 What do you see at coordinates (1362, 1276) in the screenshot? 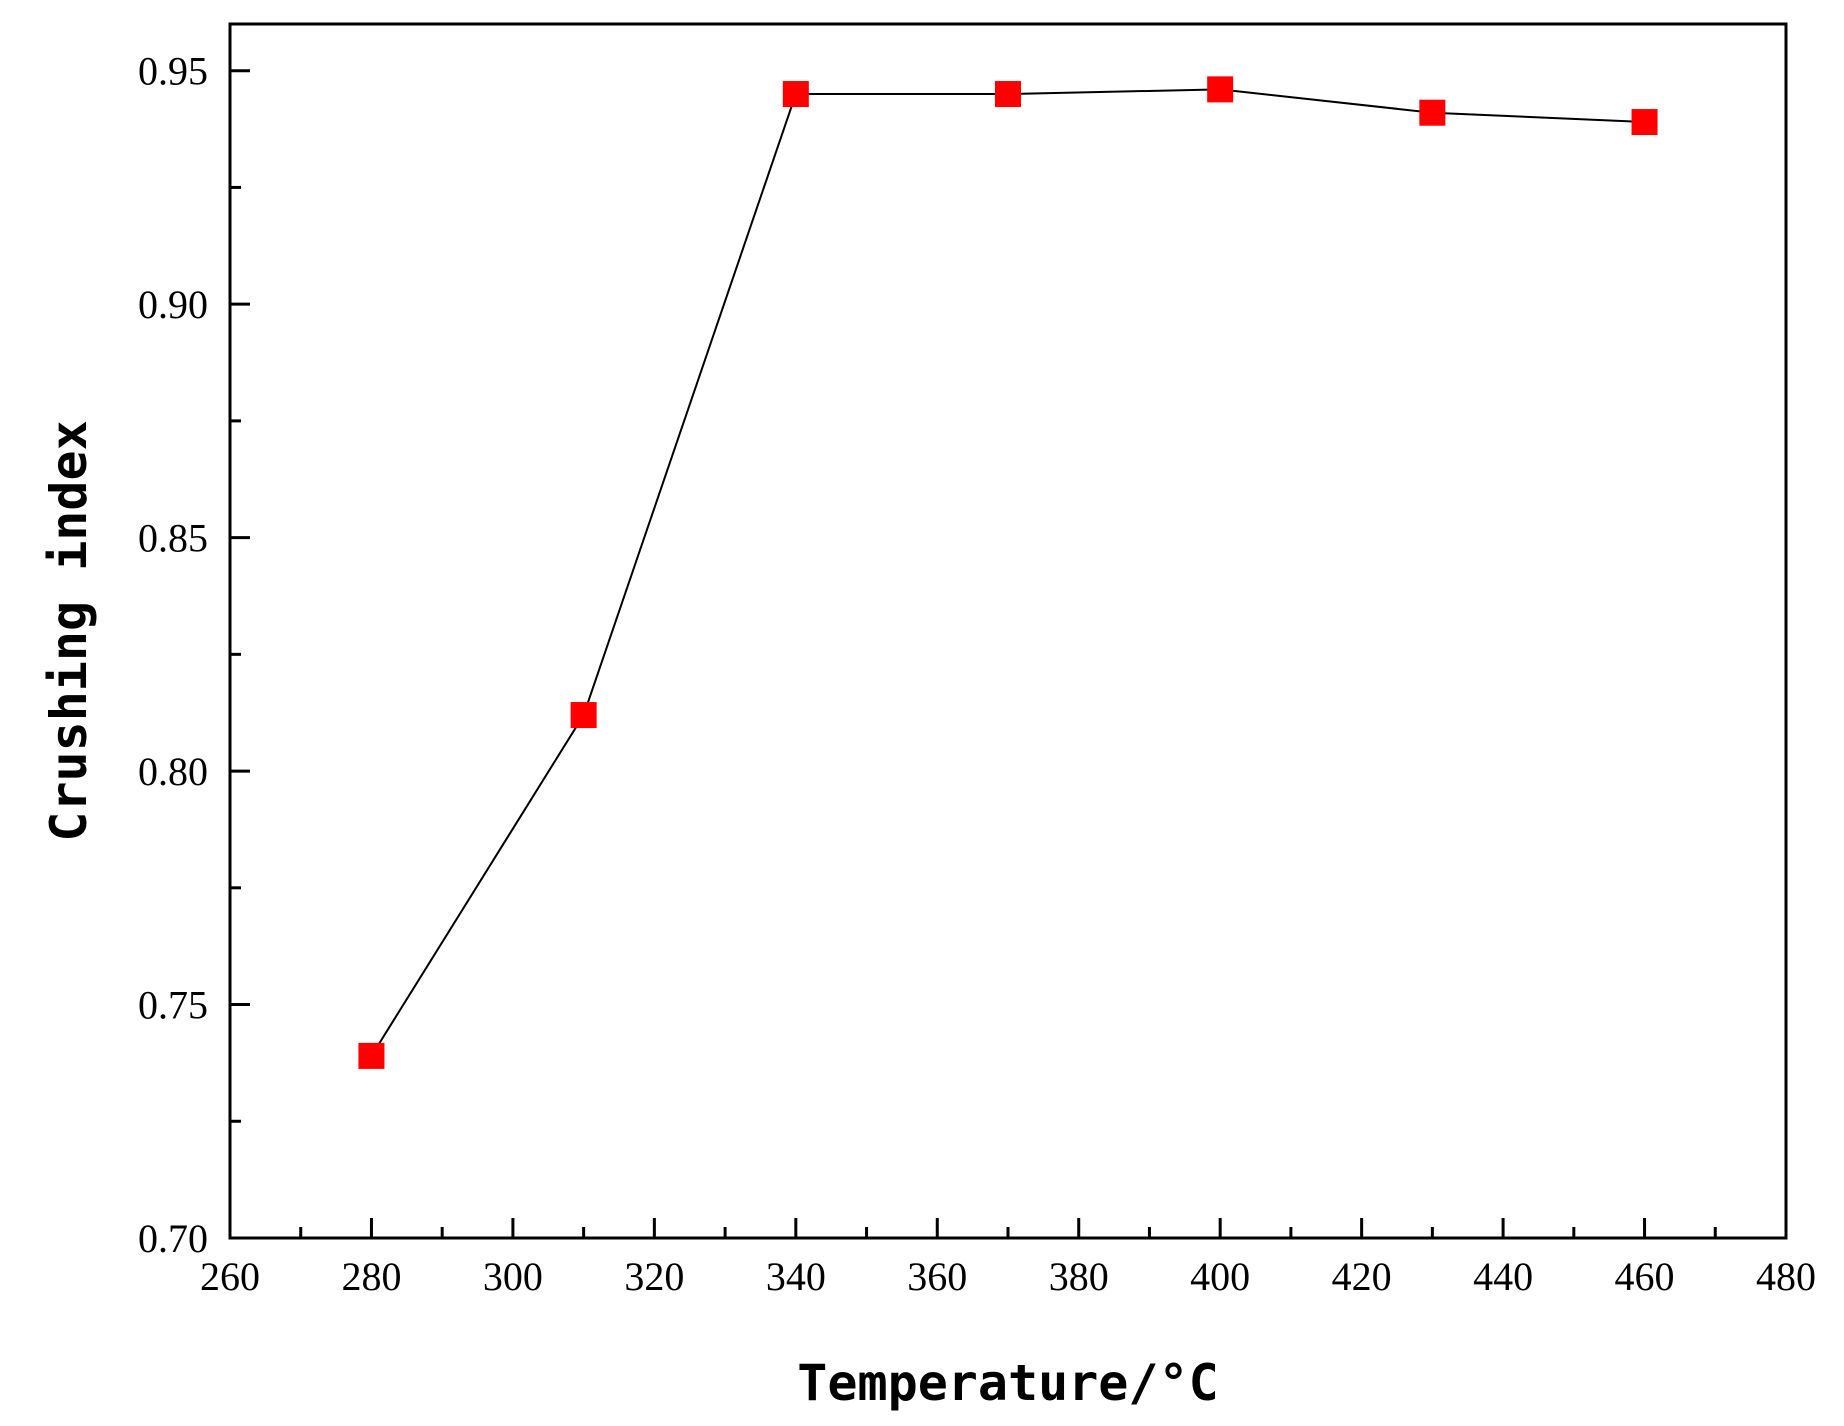
I see `x-tick-label: 420` at bounding box center [1362, 1276].